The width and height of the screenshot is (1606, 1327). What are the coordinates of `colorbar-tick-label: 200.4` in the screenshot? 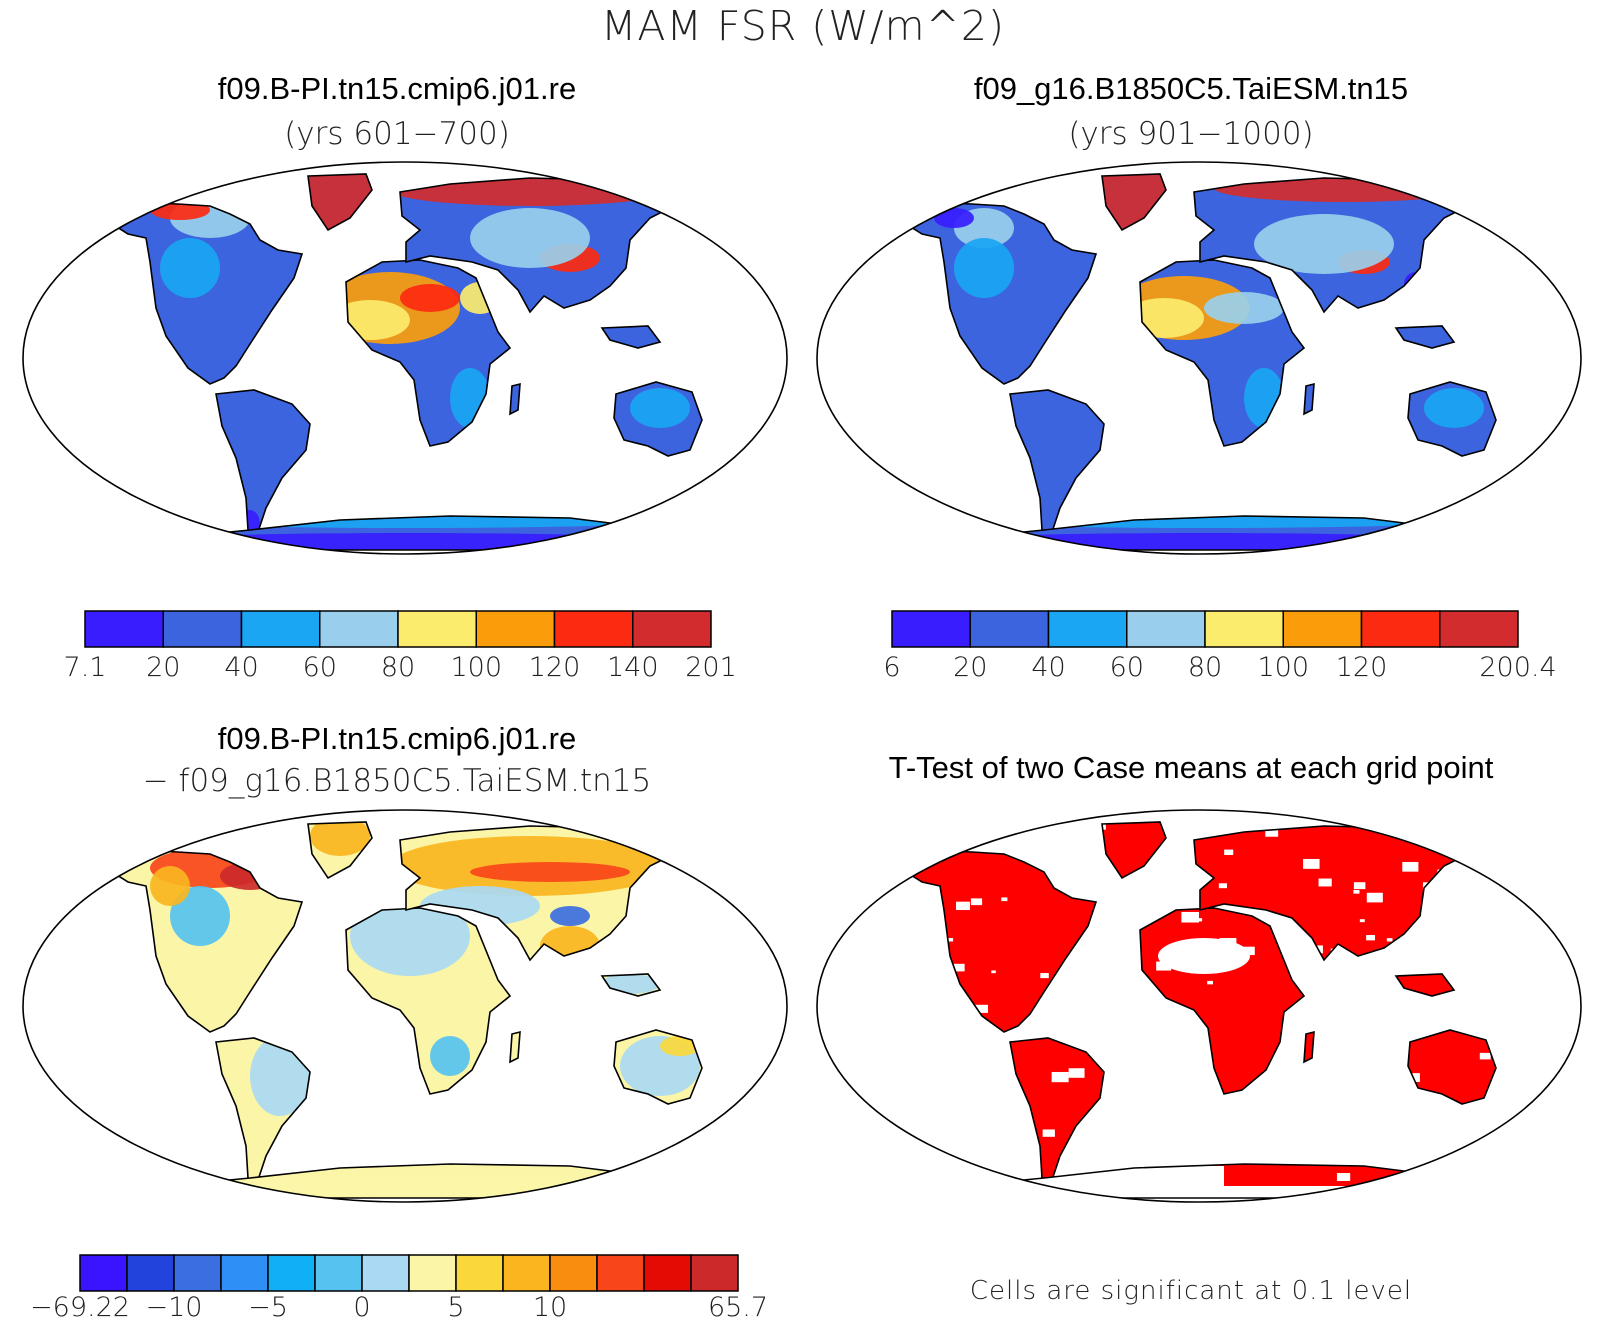 It's located at (1518, 667).